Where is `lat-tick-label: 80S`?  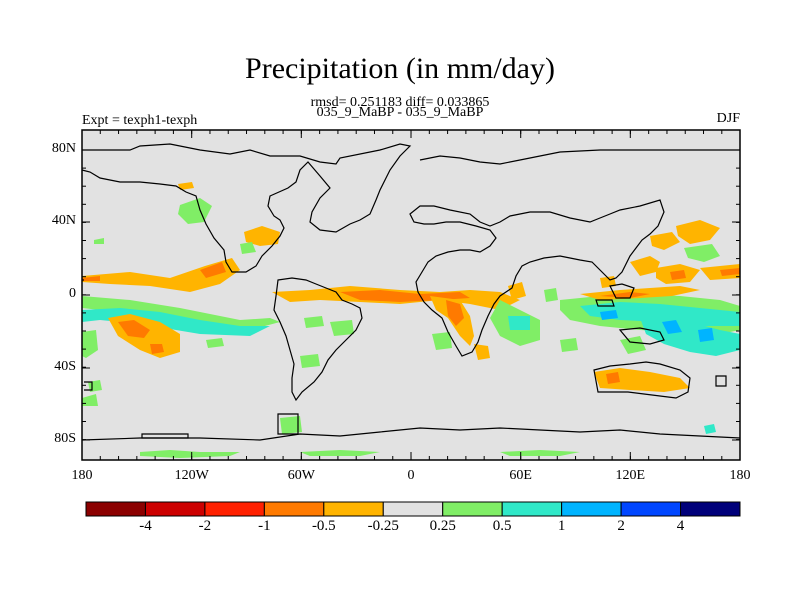 lat-tick-label: 80S is located at coordinates (65, 438).